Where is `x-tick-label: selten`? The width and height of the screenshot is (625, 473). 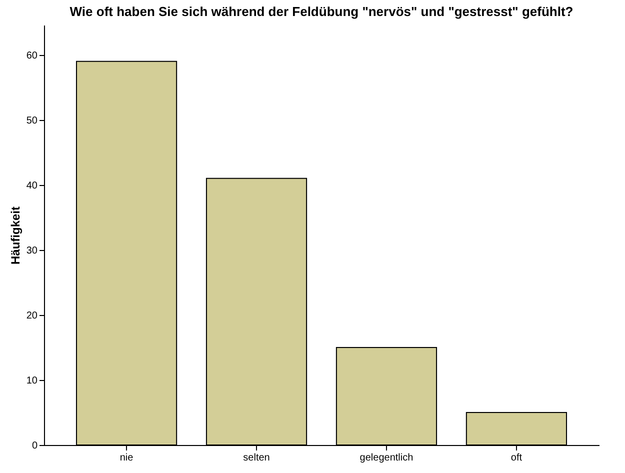
x-tick-label: selten is located at coordinates (256, 458).